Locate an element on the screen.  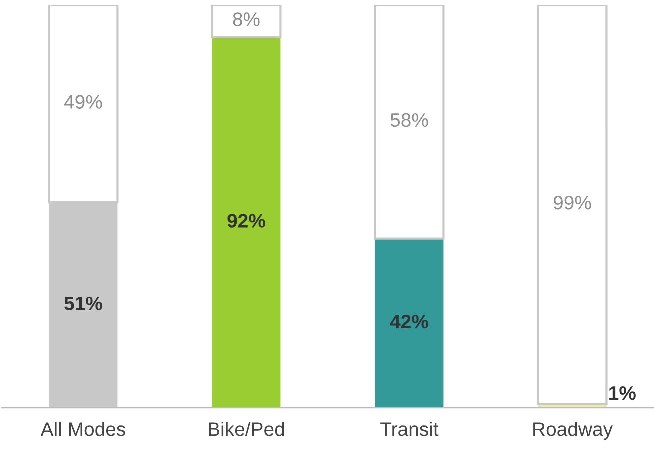
data-label: 42% is located at coordinates (409, 321).